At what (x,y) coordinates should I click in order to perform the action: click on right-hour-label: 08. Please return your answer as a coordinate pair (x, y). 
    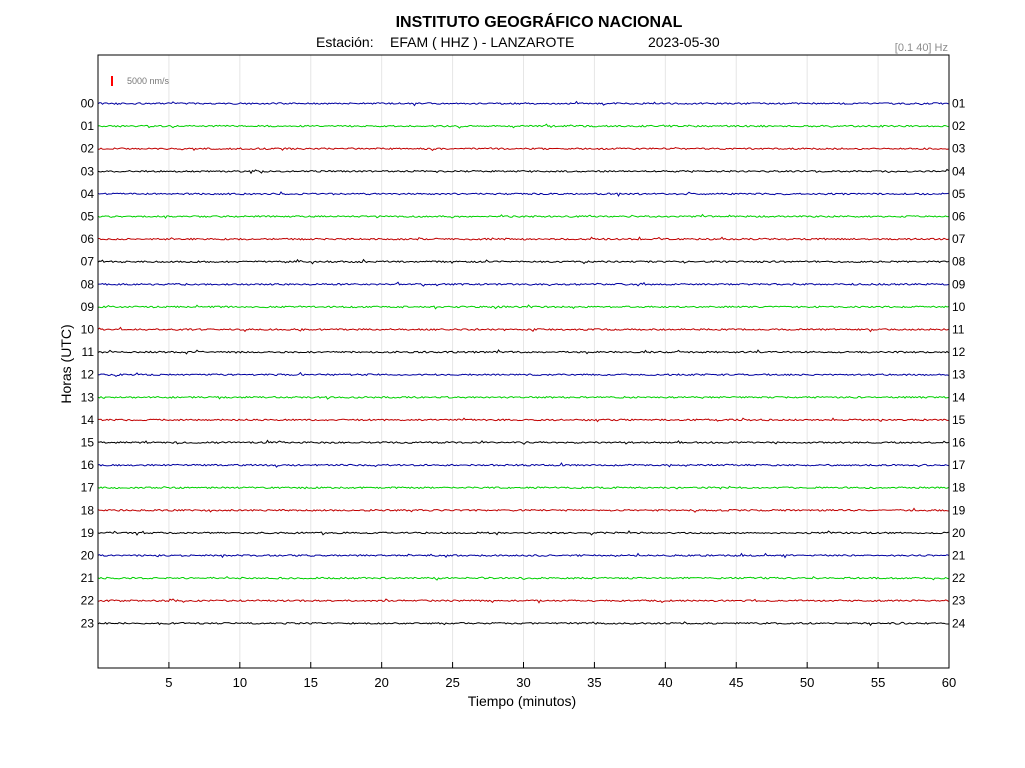
    Looking at the image, I should click on (959, 262).